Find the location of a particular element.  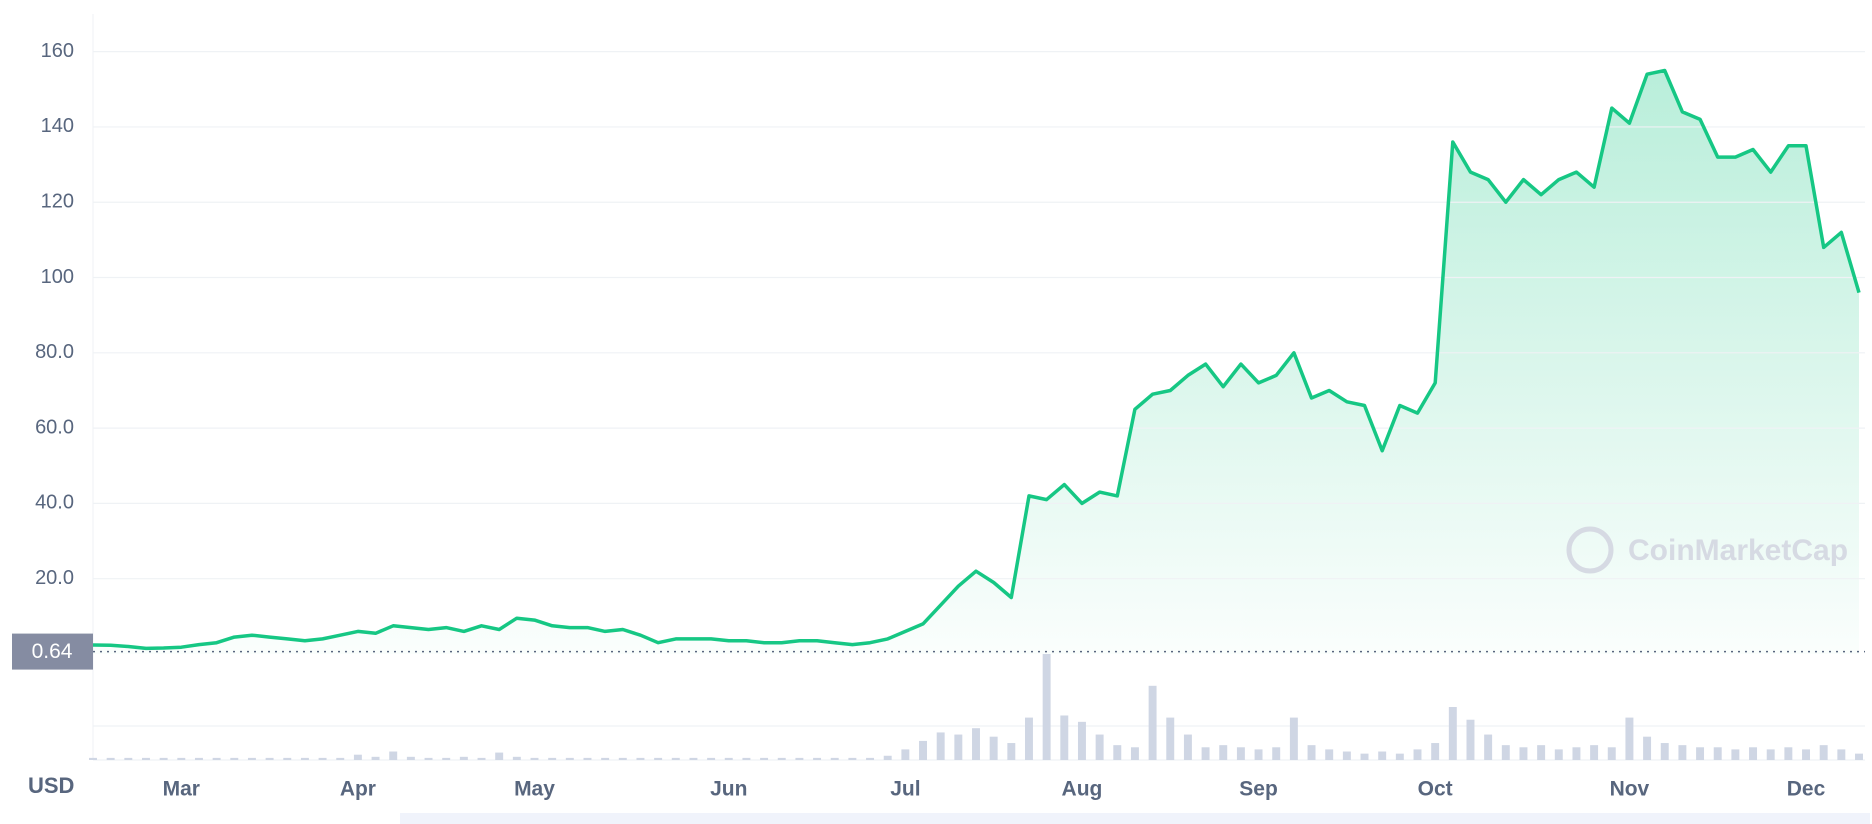

y-tick-label: 140 is located at coordinates (57, 126).